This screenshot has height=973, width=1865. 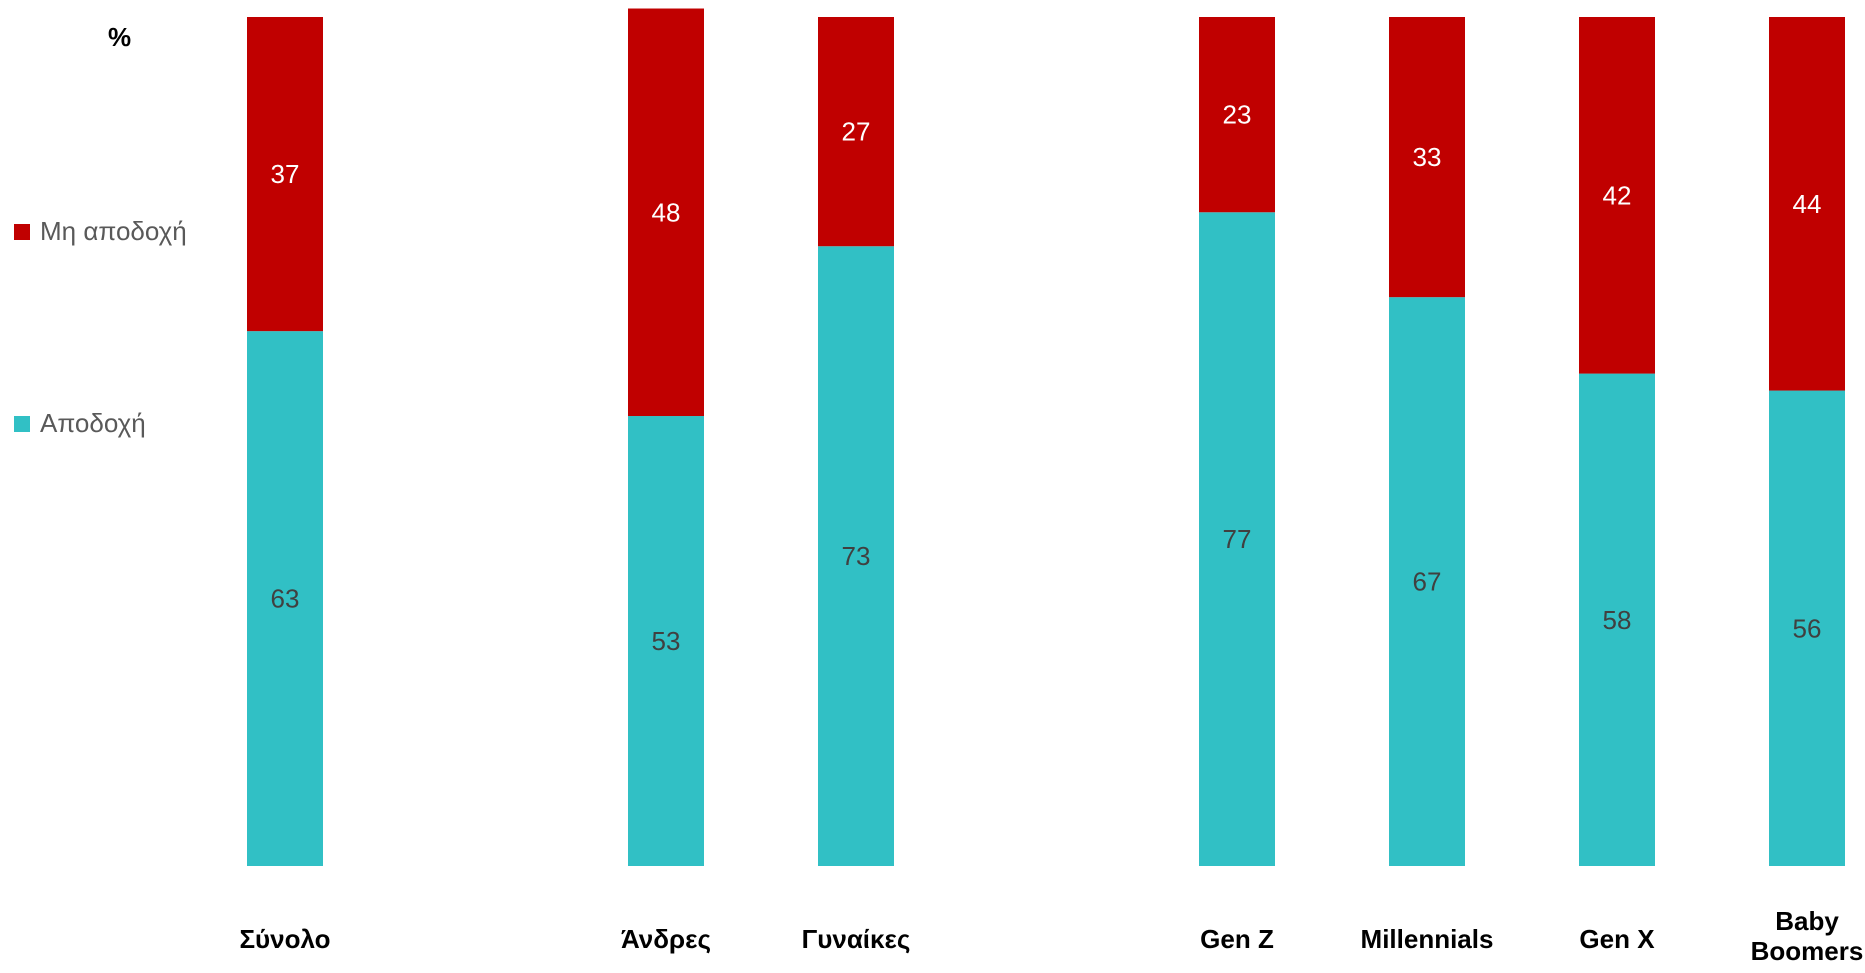 I want to click on data-label-non-acceptance-4: 33, so click(x=1427, y=157).